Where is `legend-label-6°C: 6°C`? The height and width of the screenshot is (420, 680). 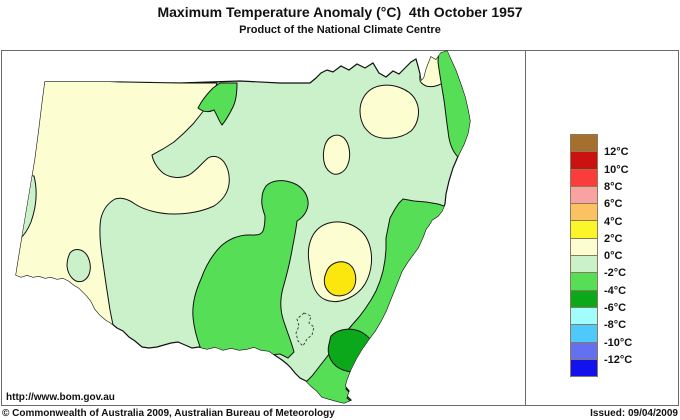
legend-label-6°C: 6°C is located at coordinates (613, 204).